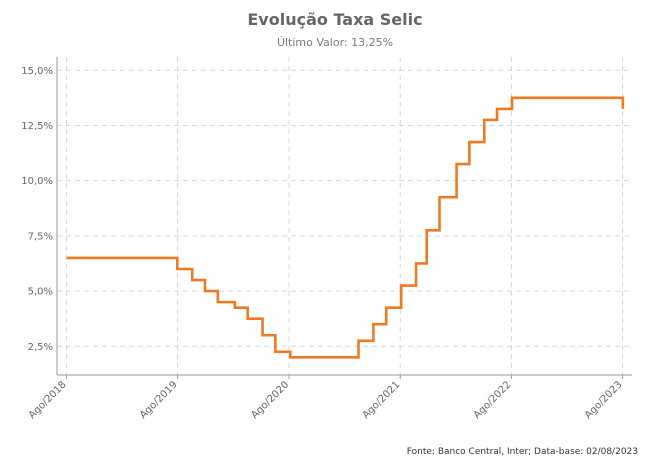 The width and height of the screenshot is (645, 458). Describe the element at coordinates (604, 400) in the screenshot. I see `x-tick-label: Ago/2023` at that location.